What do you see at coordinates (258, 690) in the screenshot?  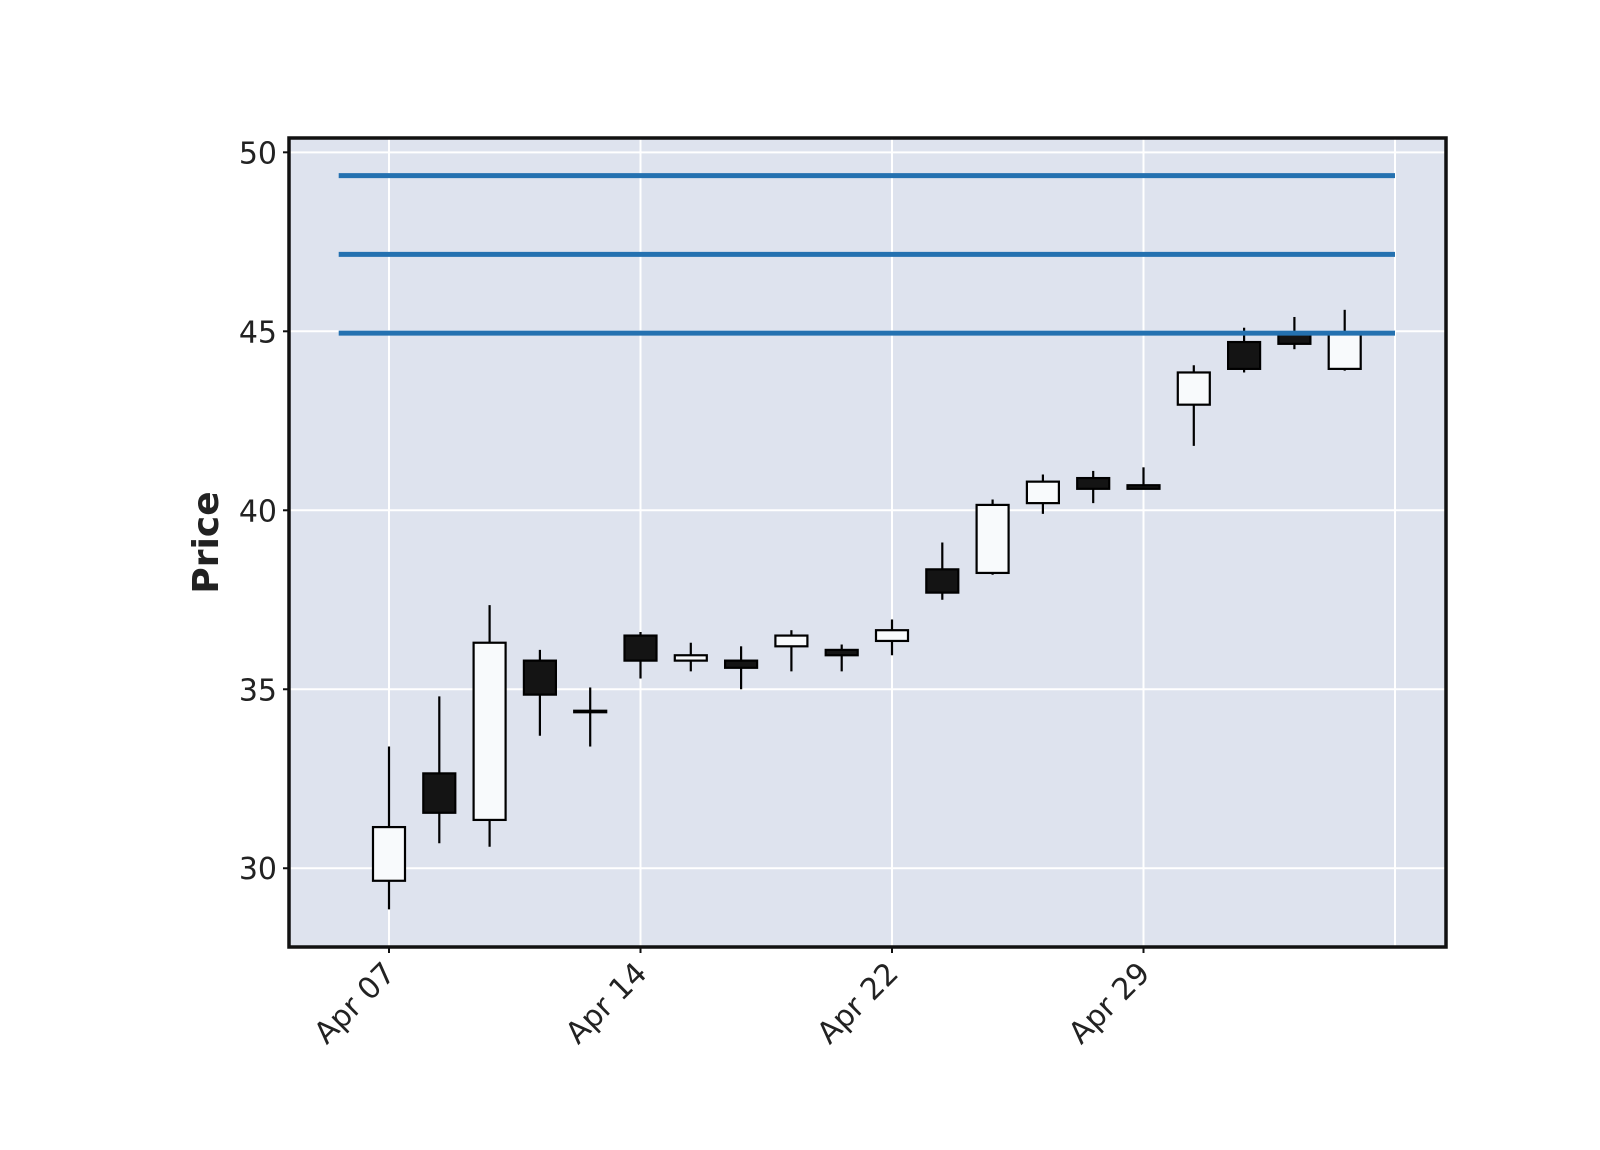 I see `y-tick-label: 35` at bounding box center [258, 690].